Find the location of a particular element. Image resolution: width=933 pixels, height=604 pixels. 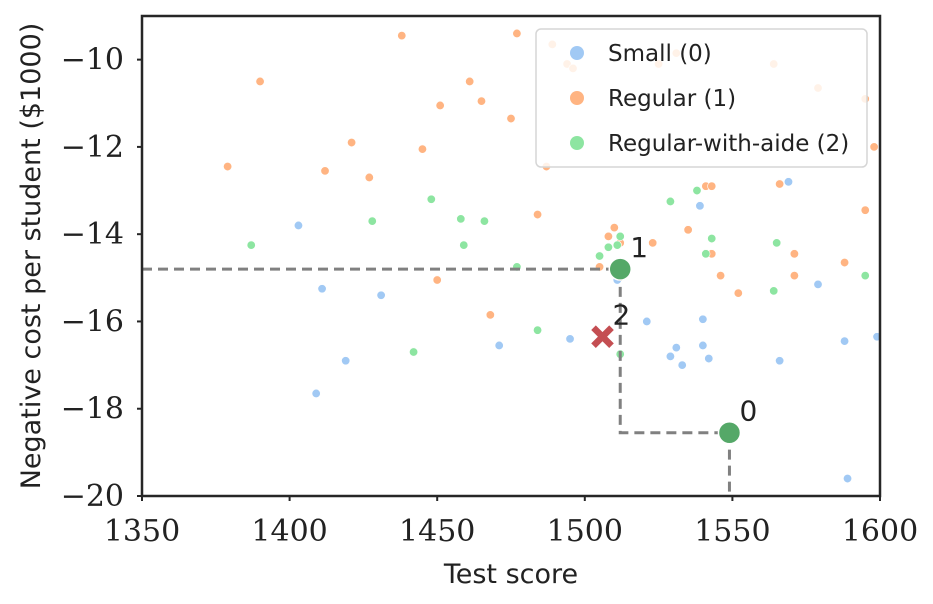

x-tick-label: 1350 is located at coordinates (142, 531).